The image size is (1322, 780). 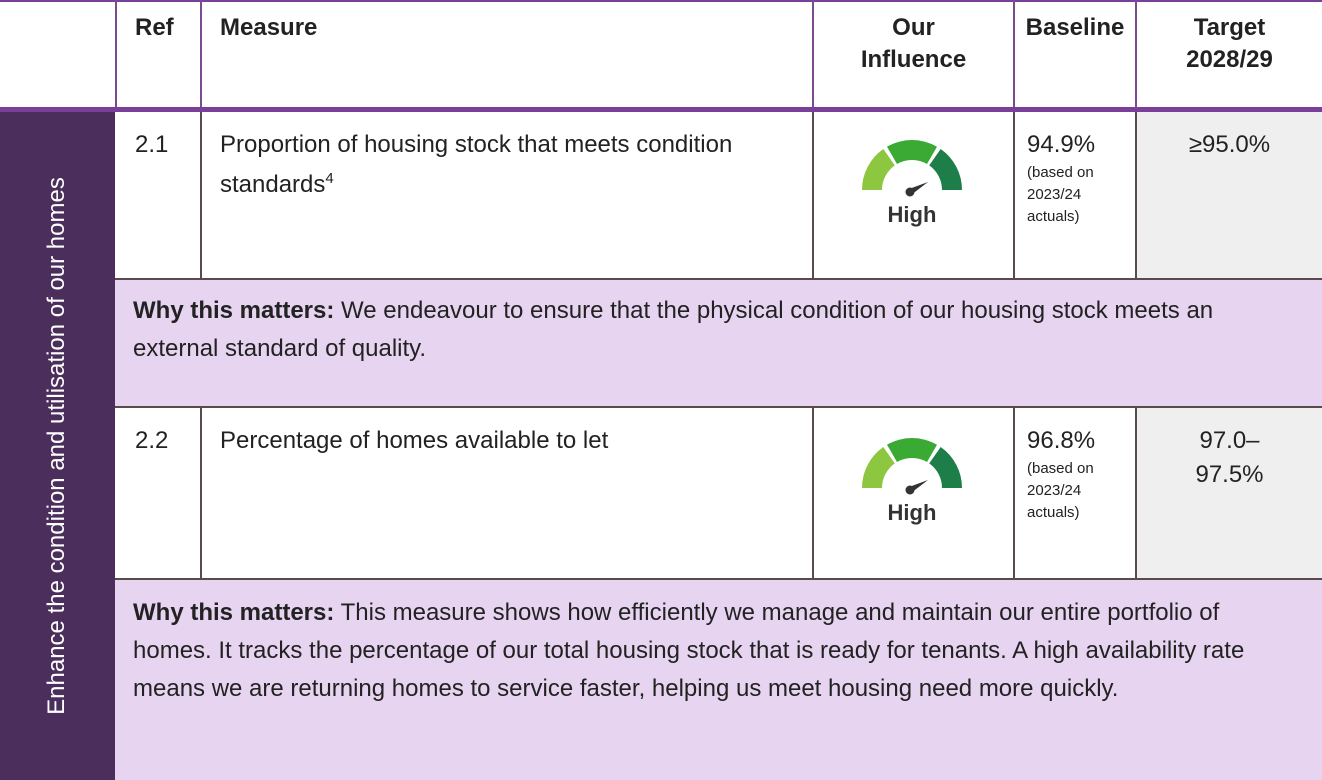 I want to click on baseline: 96.8% (based on 2023/24 actuals), so click(x=1075, y=474).